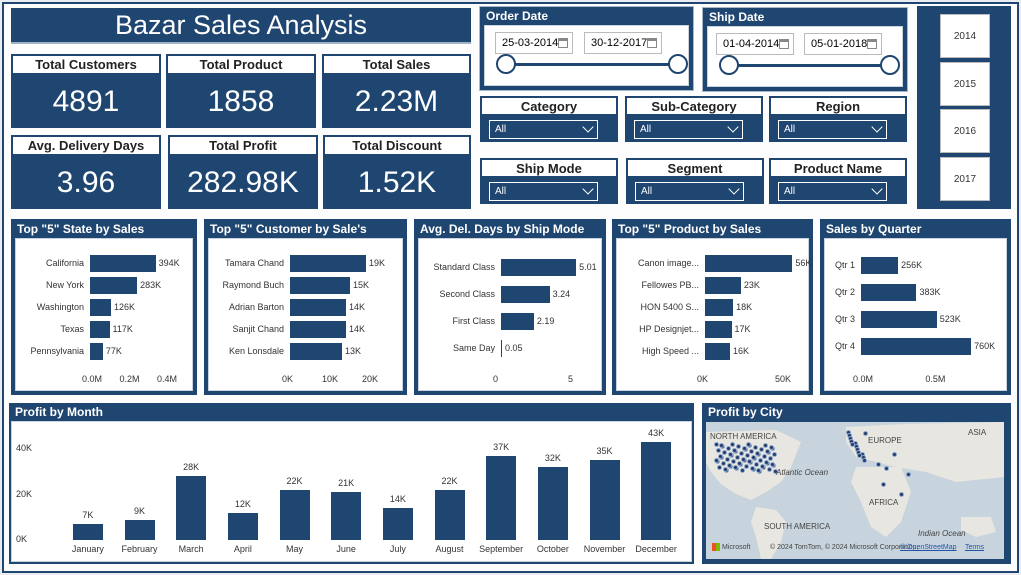  What do you see at coordinates (755, 44) in the screenshot?
I see `ship-date-from-input: 01-04-2014` at bounding box center [755, 44].